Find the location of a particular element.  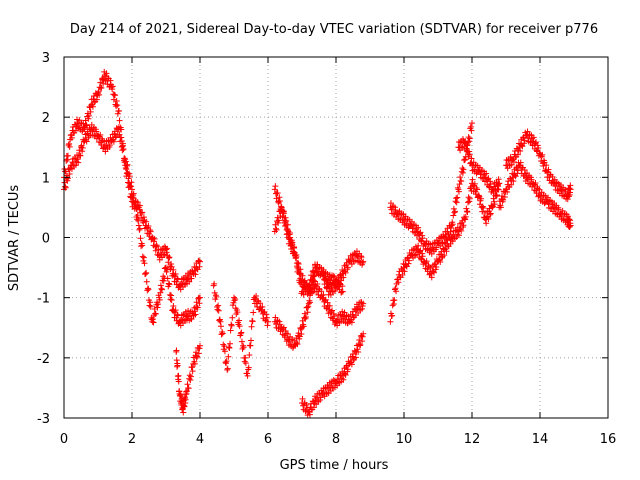

y-tick-label: 3 is located at coordinates (46, 58).